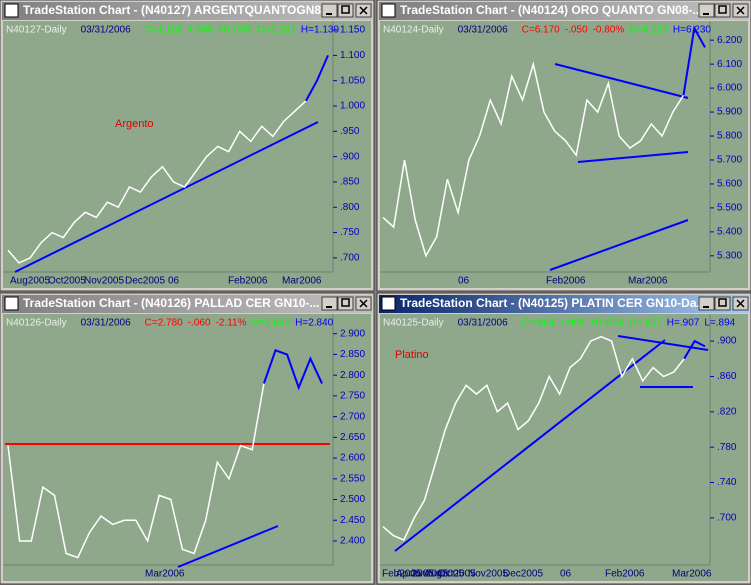 The height and width of the screenshot is (585, 751). Describe the element at coordinates (412, 355) in the screenshot. I see `annotation: Platino` at that location.